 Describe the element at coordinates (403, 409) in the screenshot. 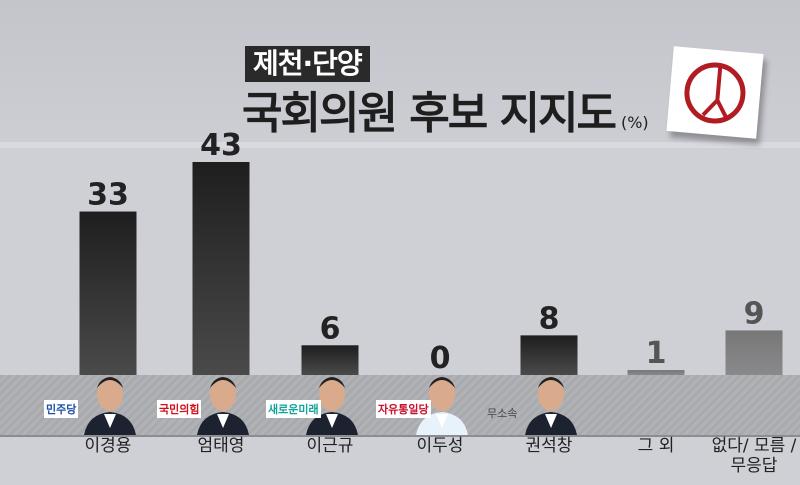

I see `party-logo: 자유통일당` at that location.